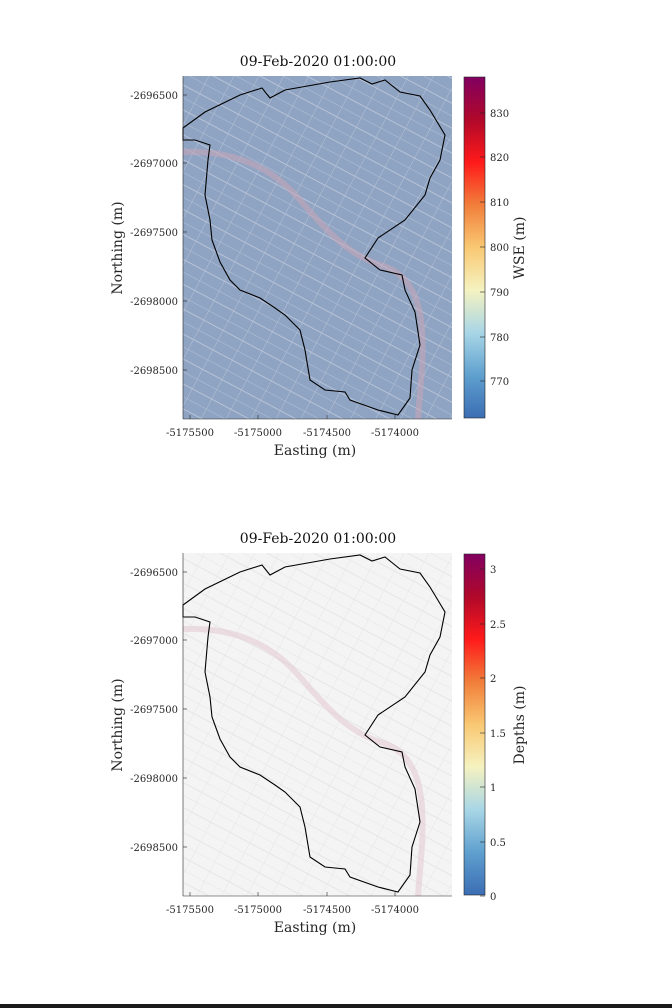  What do you see at coordinates (499, 114) in the screenshot?
I see `colorbar-tick-label: 830` at bounding box center [499, 114].